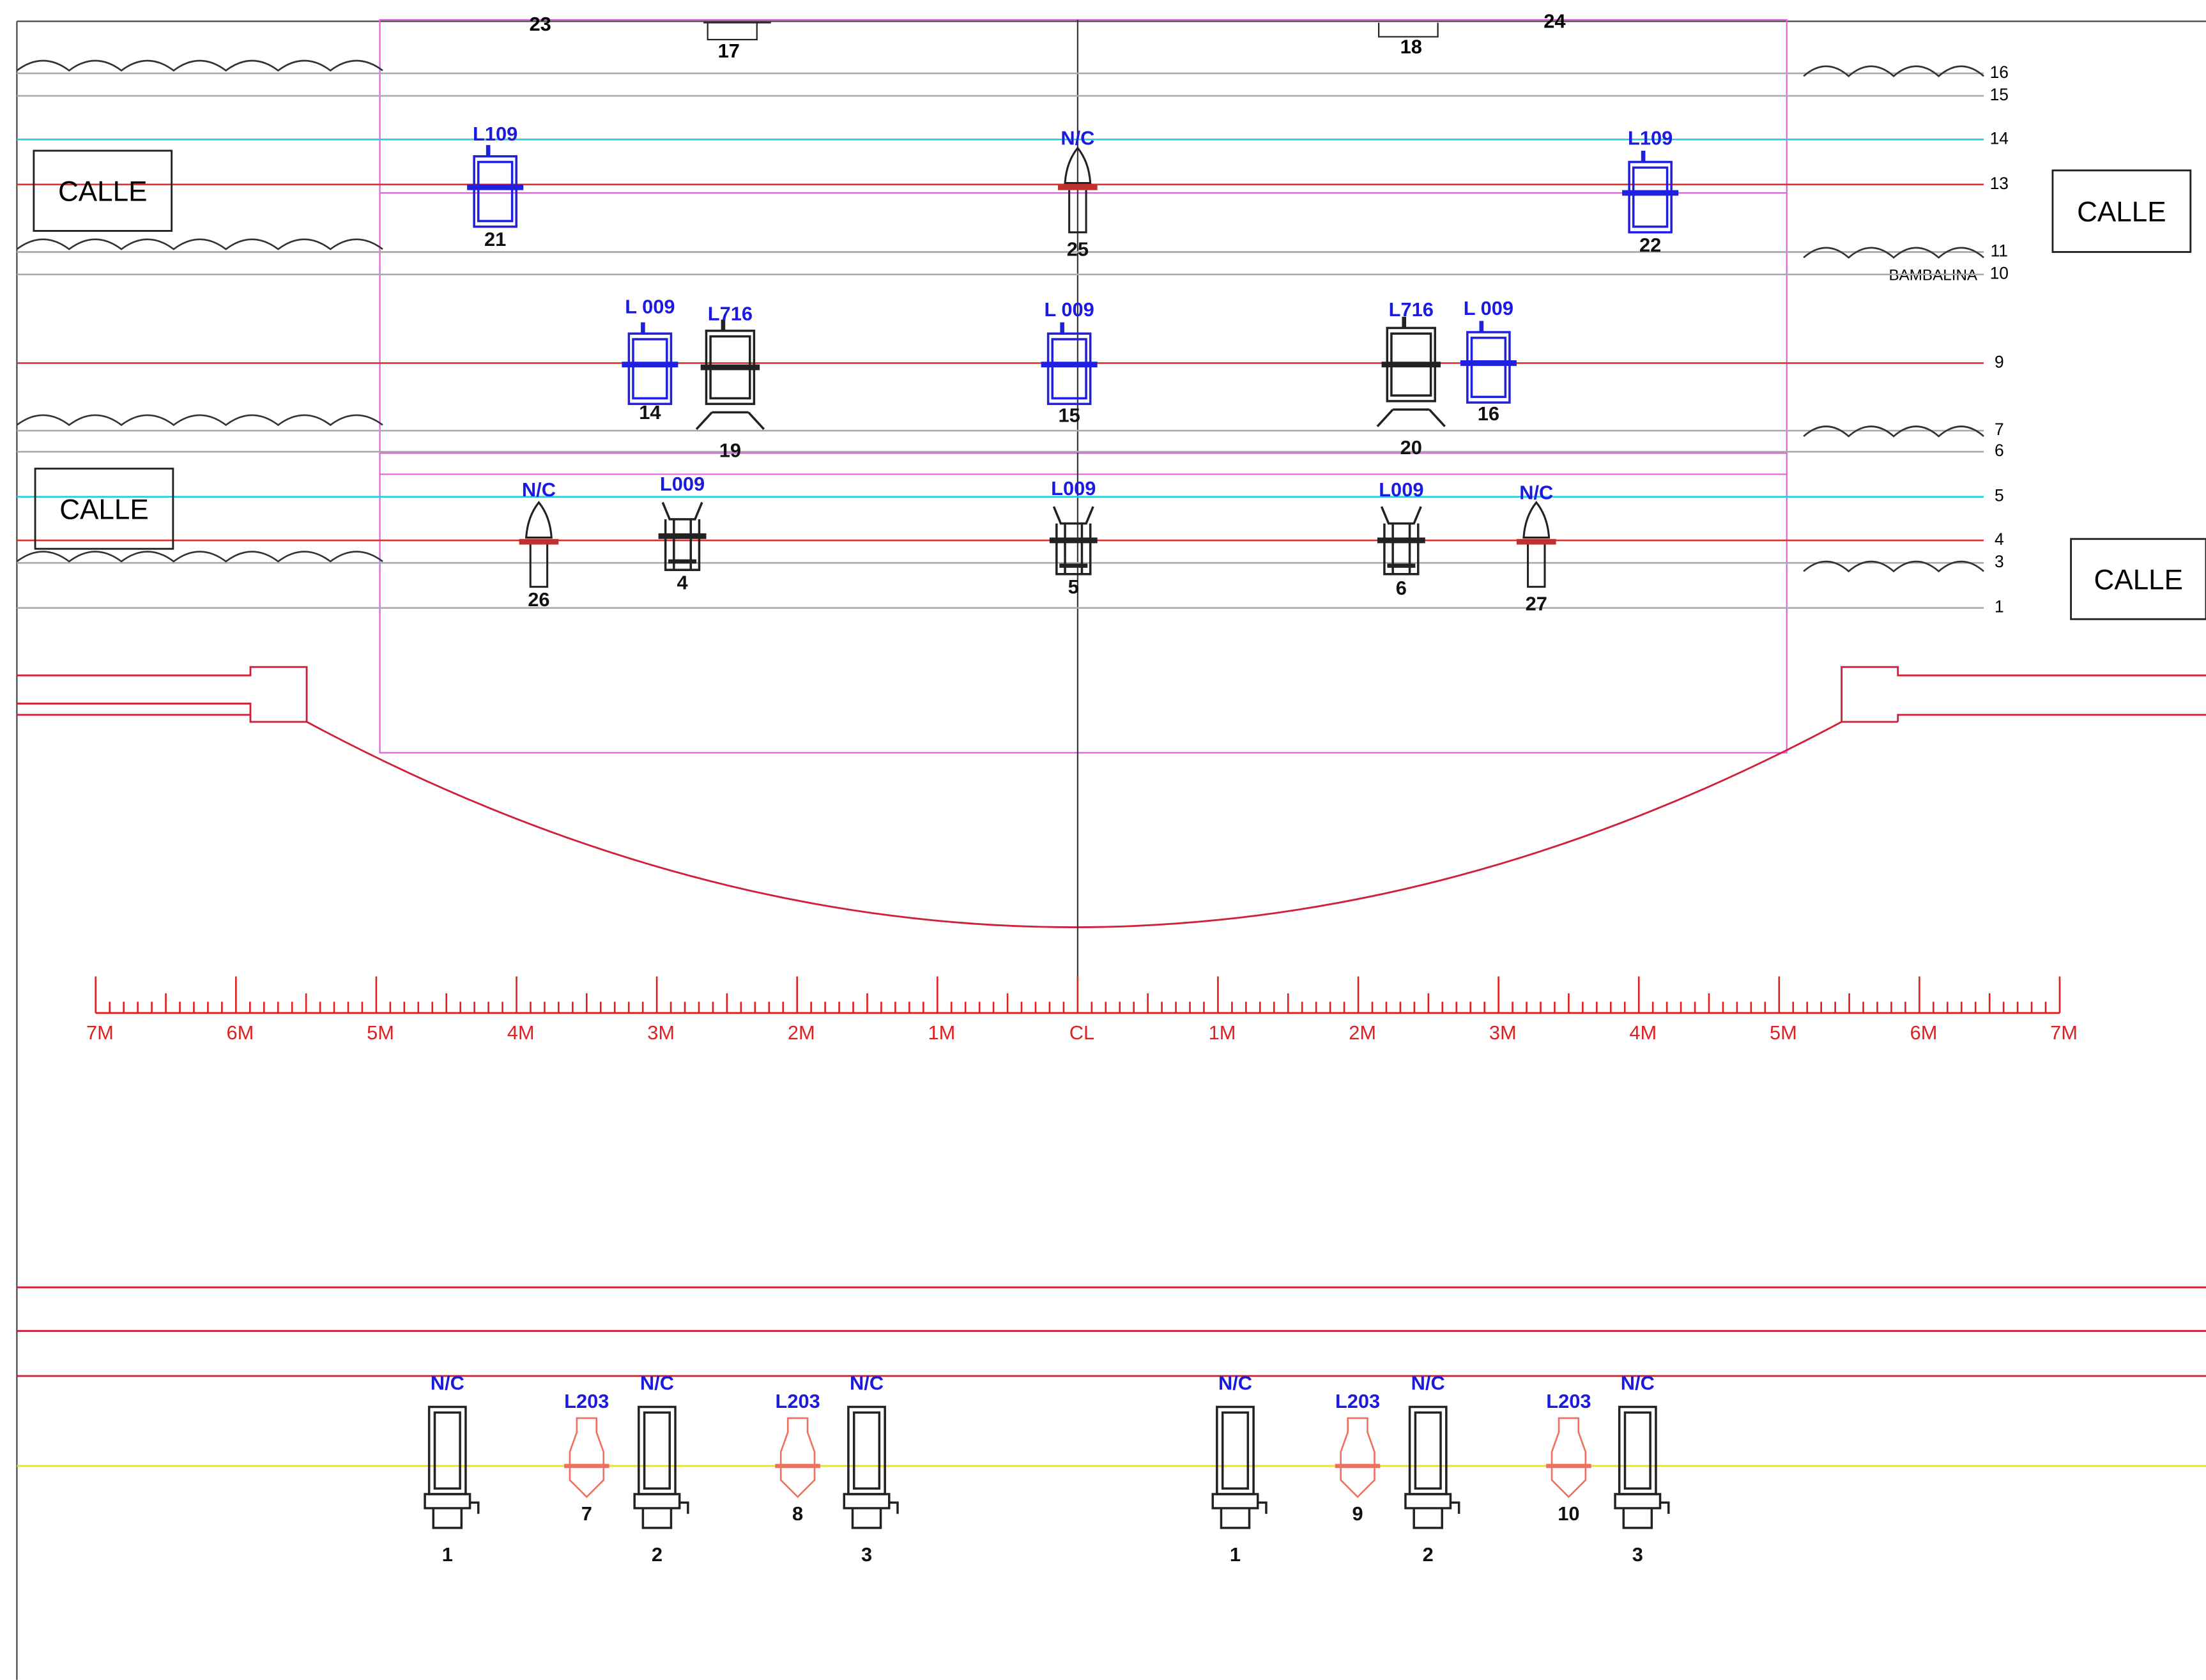 This screenshot has height=1680, width=2206. Describe the element at coordinates (1078, 249) in the screenshot. I see `fixture-number: 25` at that location.